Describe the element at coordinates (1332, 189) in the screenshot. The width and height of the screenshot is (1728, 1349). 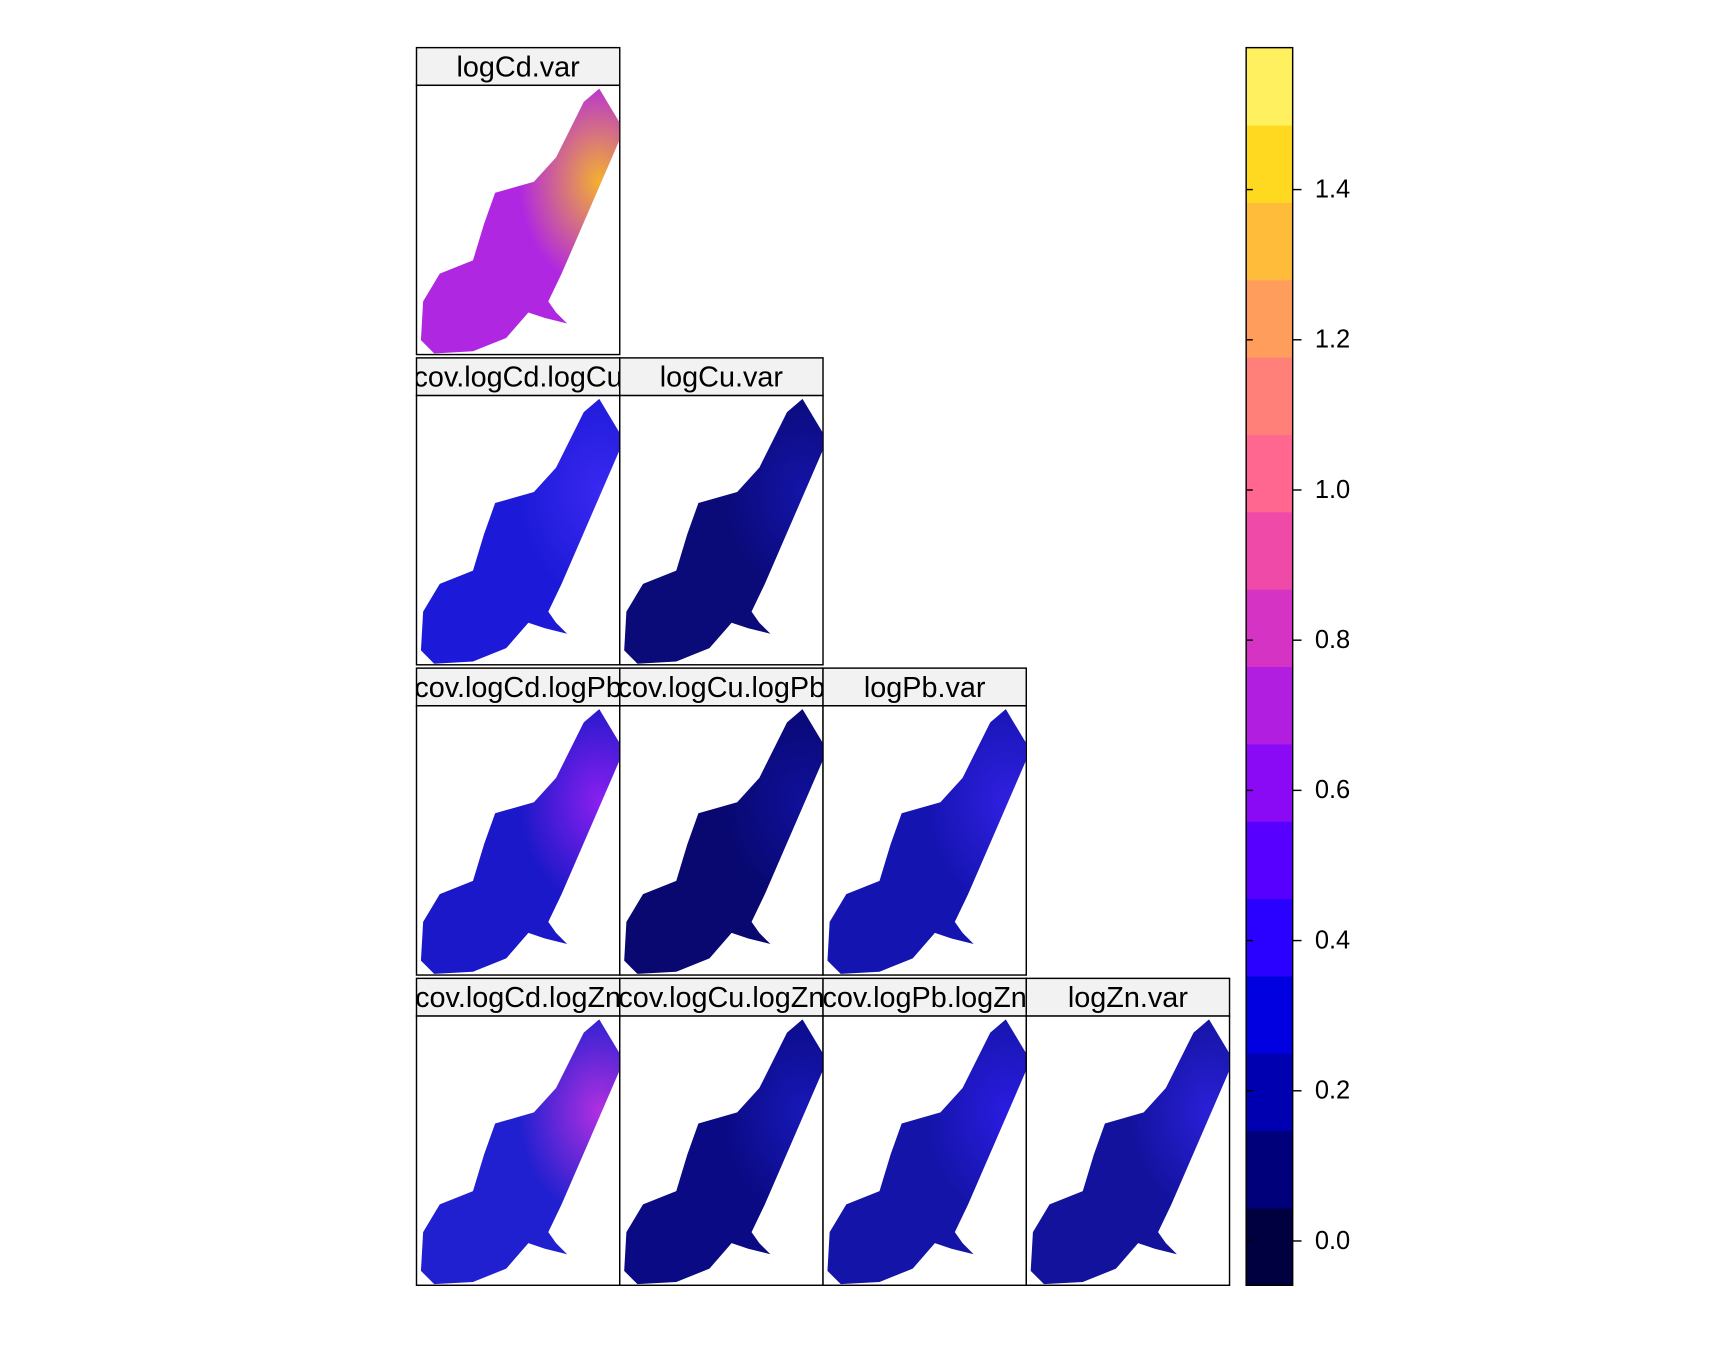
I see `colorbar-tick-label: 1.4` at that location.